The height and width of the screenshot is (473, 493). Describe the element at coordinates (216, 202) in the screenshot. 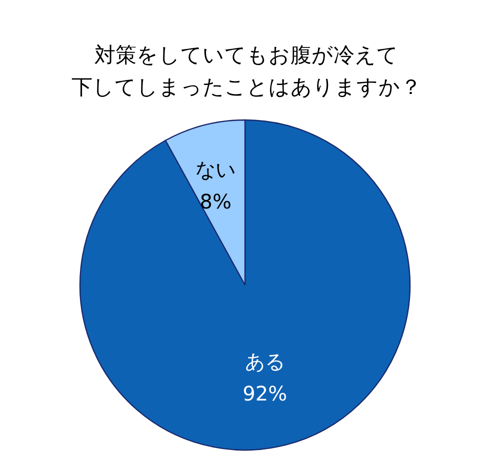

I see `data-label: 8%` at that location.